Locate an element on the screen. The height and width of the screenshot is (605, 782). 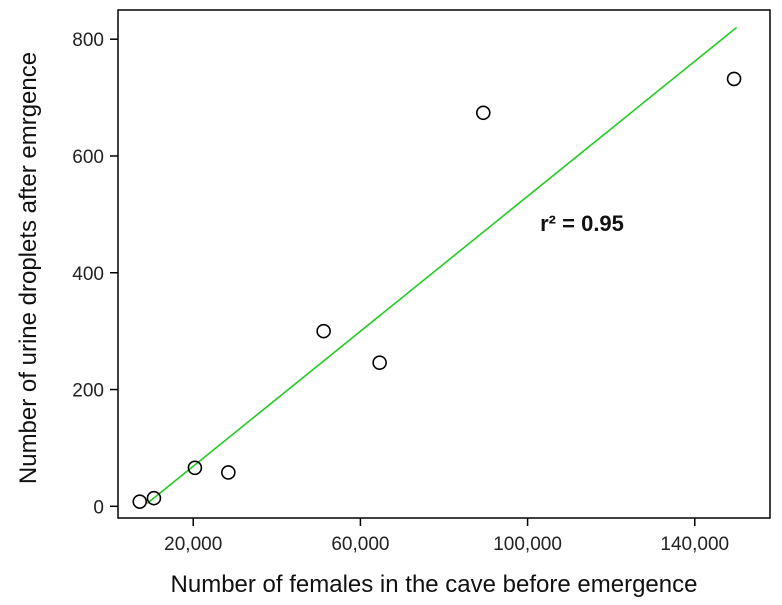
y-axis-label: Number of urine droplets after emrgence is located at coordinates (28, 268).